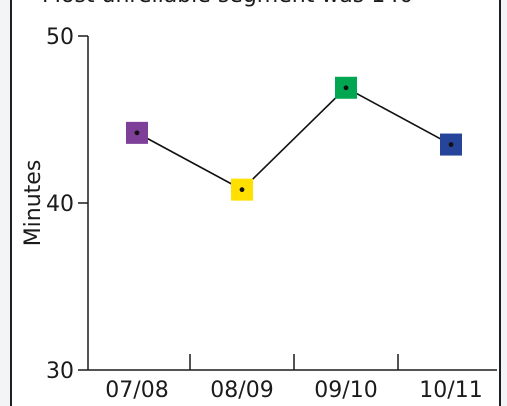 The height and width of the screenshot is (406, 507). I want to click on chart-title: Most unreliable segment was 140, so click(227, 4).